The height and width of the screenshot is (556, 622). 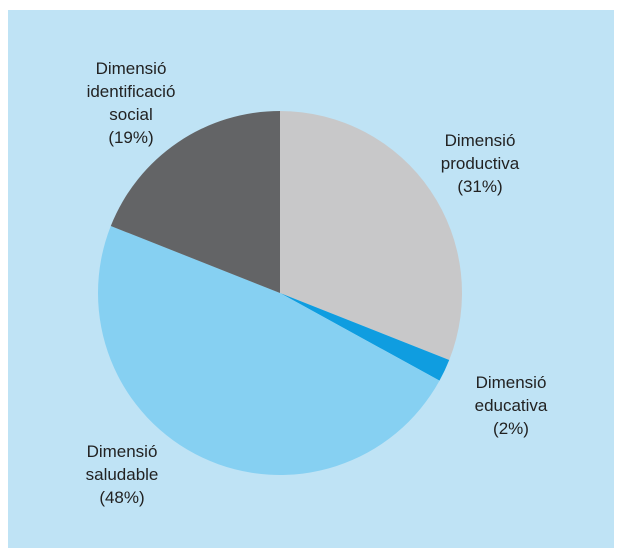 I want to click on slice-label-line: saludable, so click(x=122, y=474).